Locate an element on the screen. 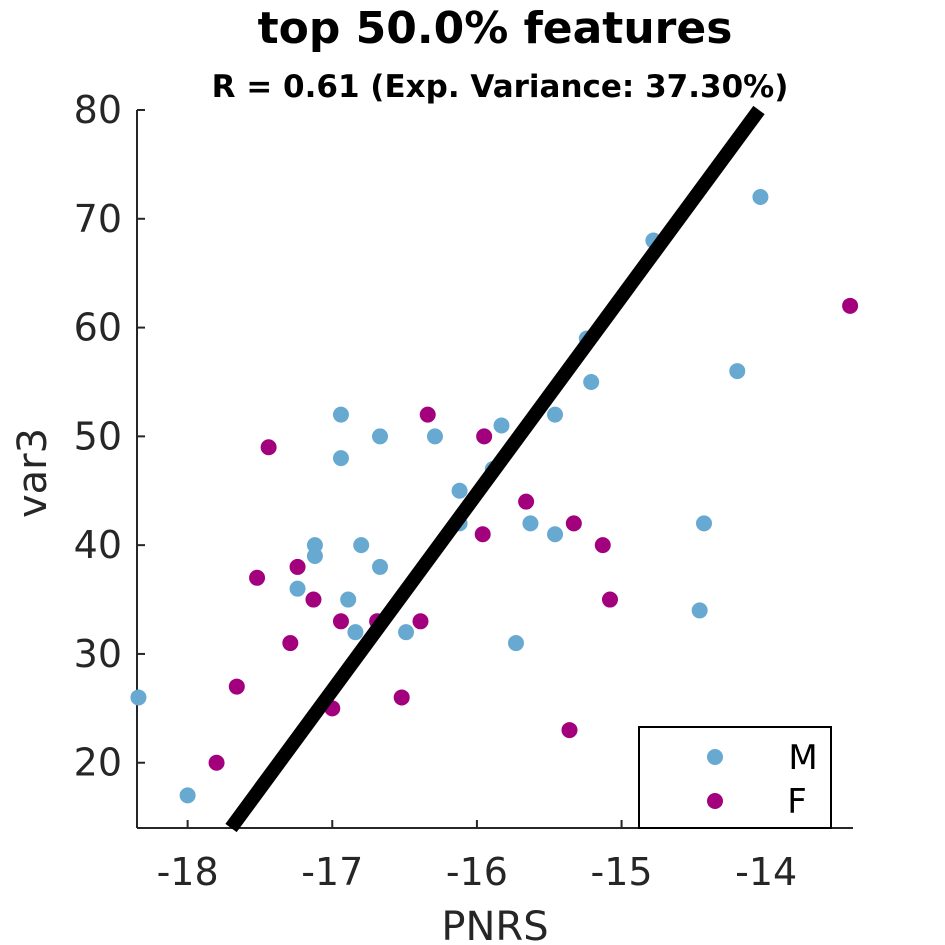 This screenshot has width=945, height=945. legend-label-m: M is located at coordinates (802, 758).